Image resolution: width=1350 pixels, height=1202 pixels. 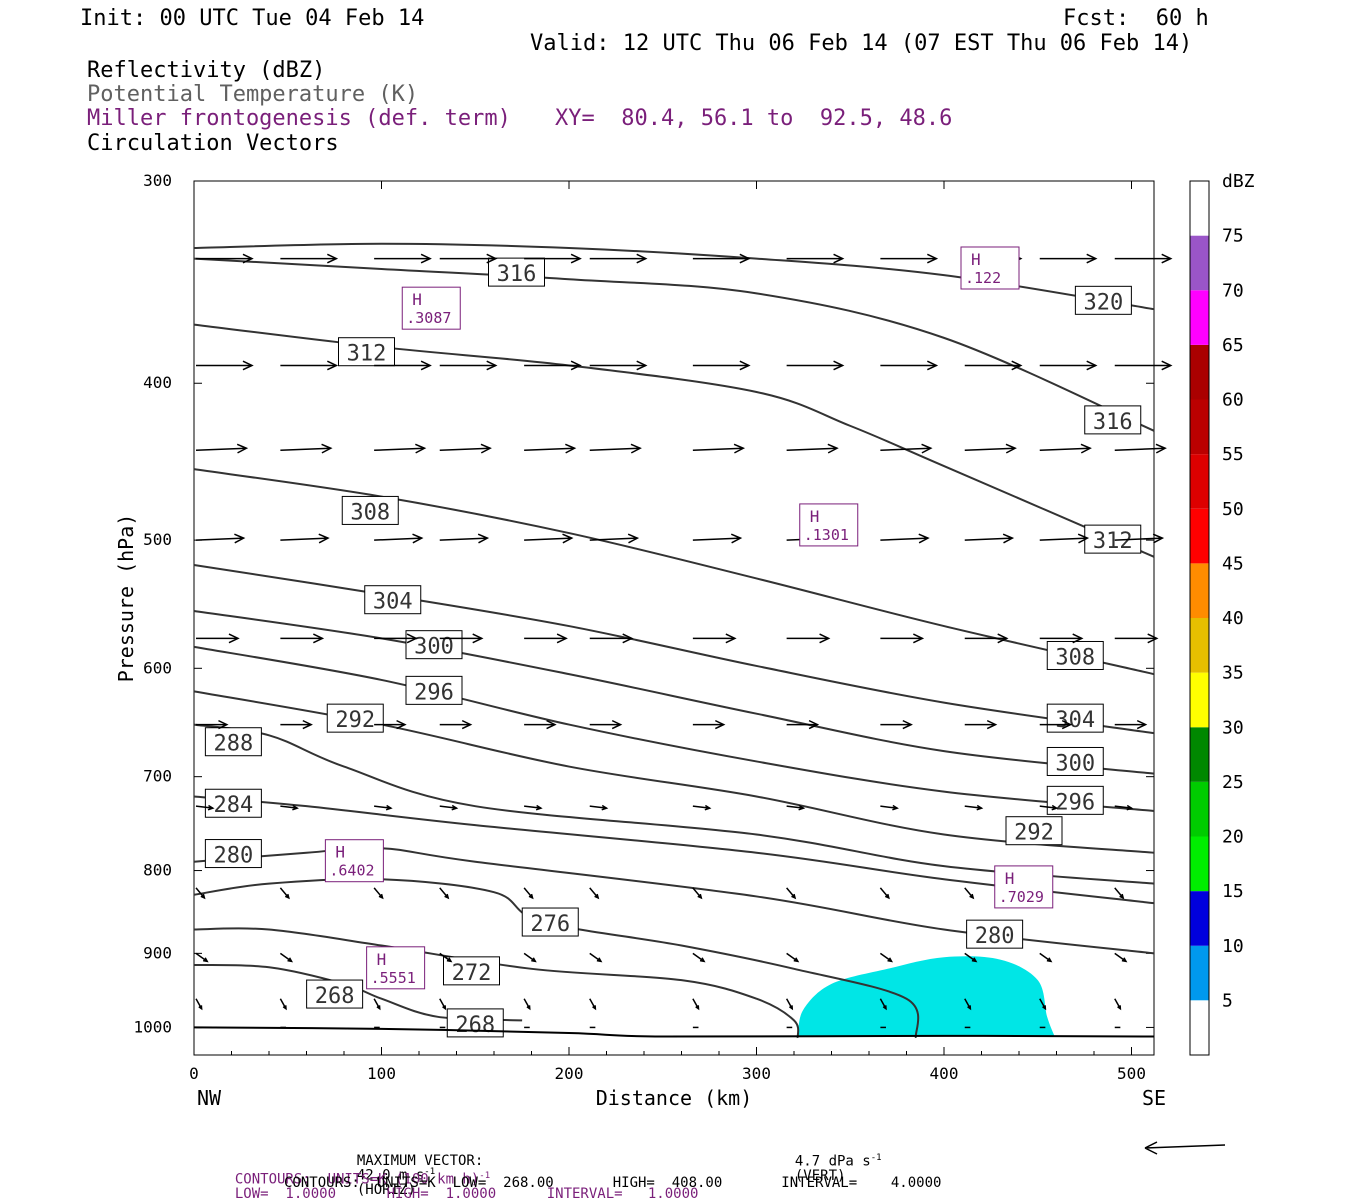 What do you see at coordinates (1154, 1098) in the screenshot?
I see `x-right-label: SE` at bounding box center [1154, 1098].